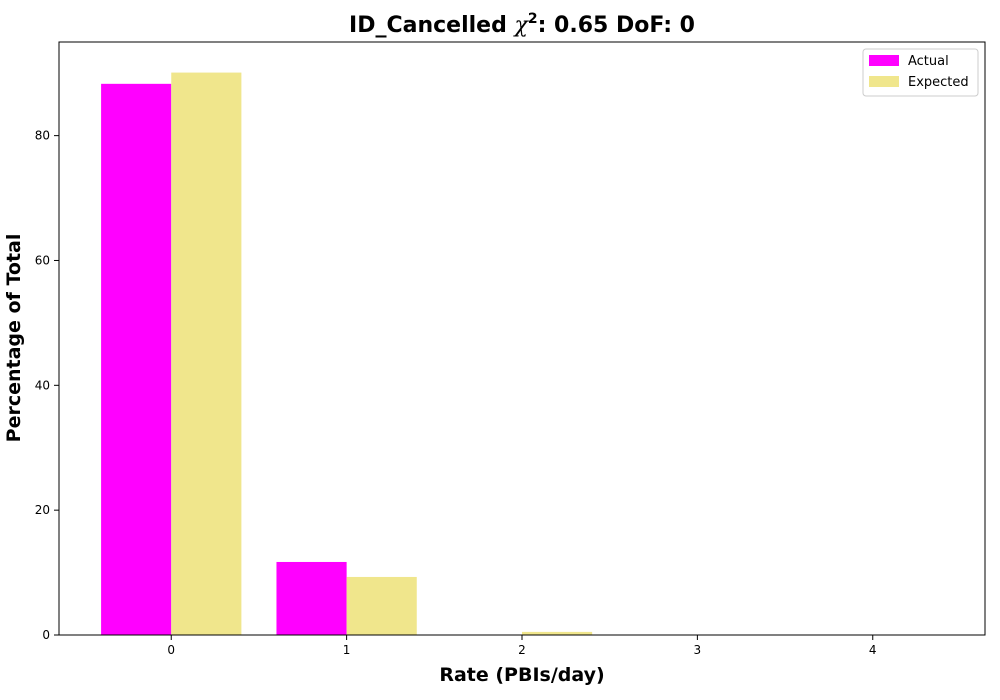 The height and width of the screenshot is (700, 1000). I want to click on y-tick-label: 0, so click(46, 635).